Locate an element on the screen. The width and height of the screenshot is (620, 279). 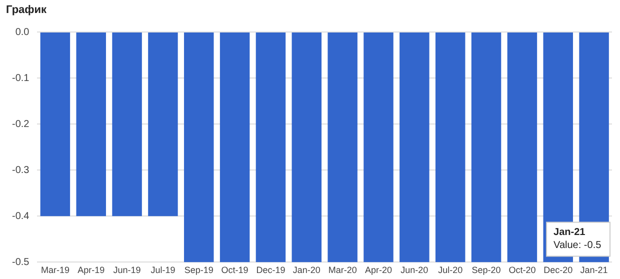
y-tick-label: -0.5 is located at coordinates (21, 262).